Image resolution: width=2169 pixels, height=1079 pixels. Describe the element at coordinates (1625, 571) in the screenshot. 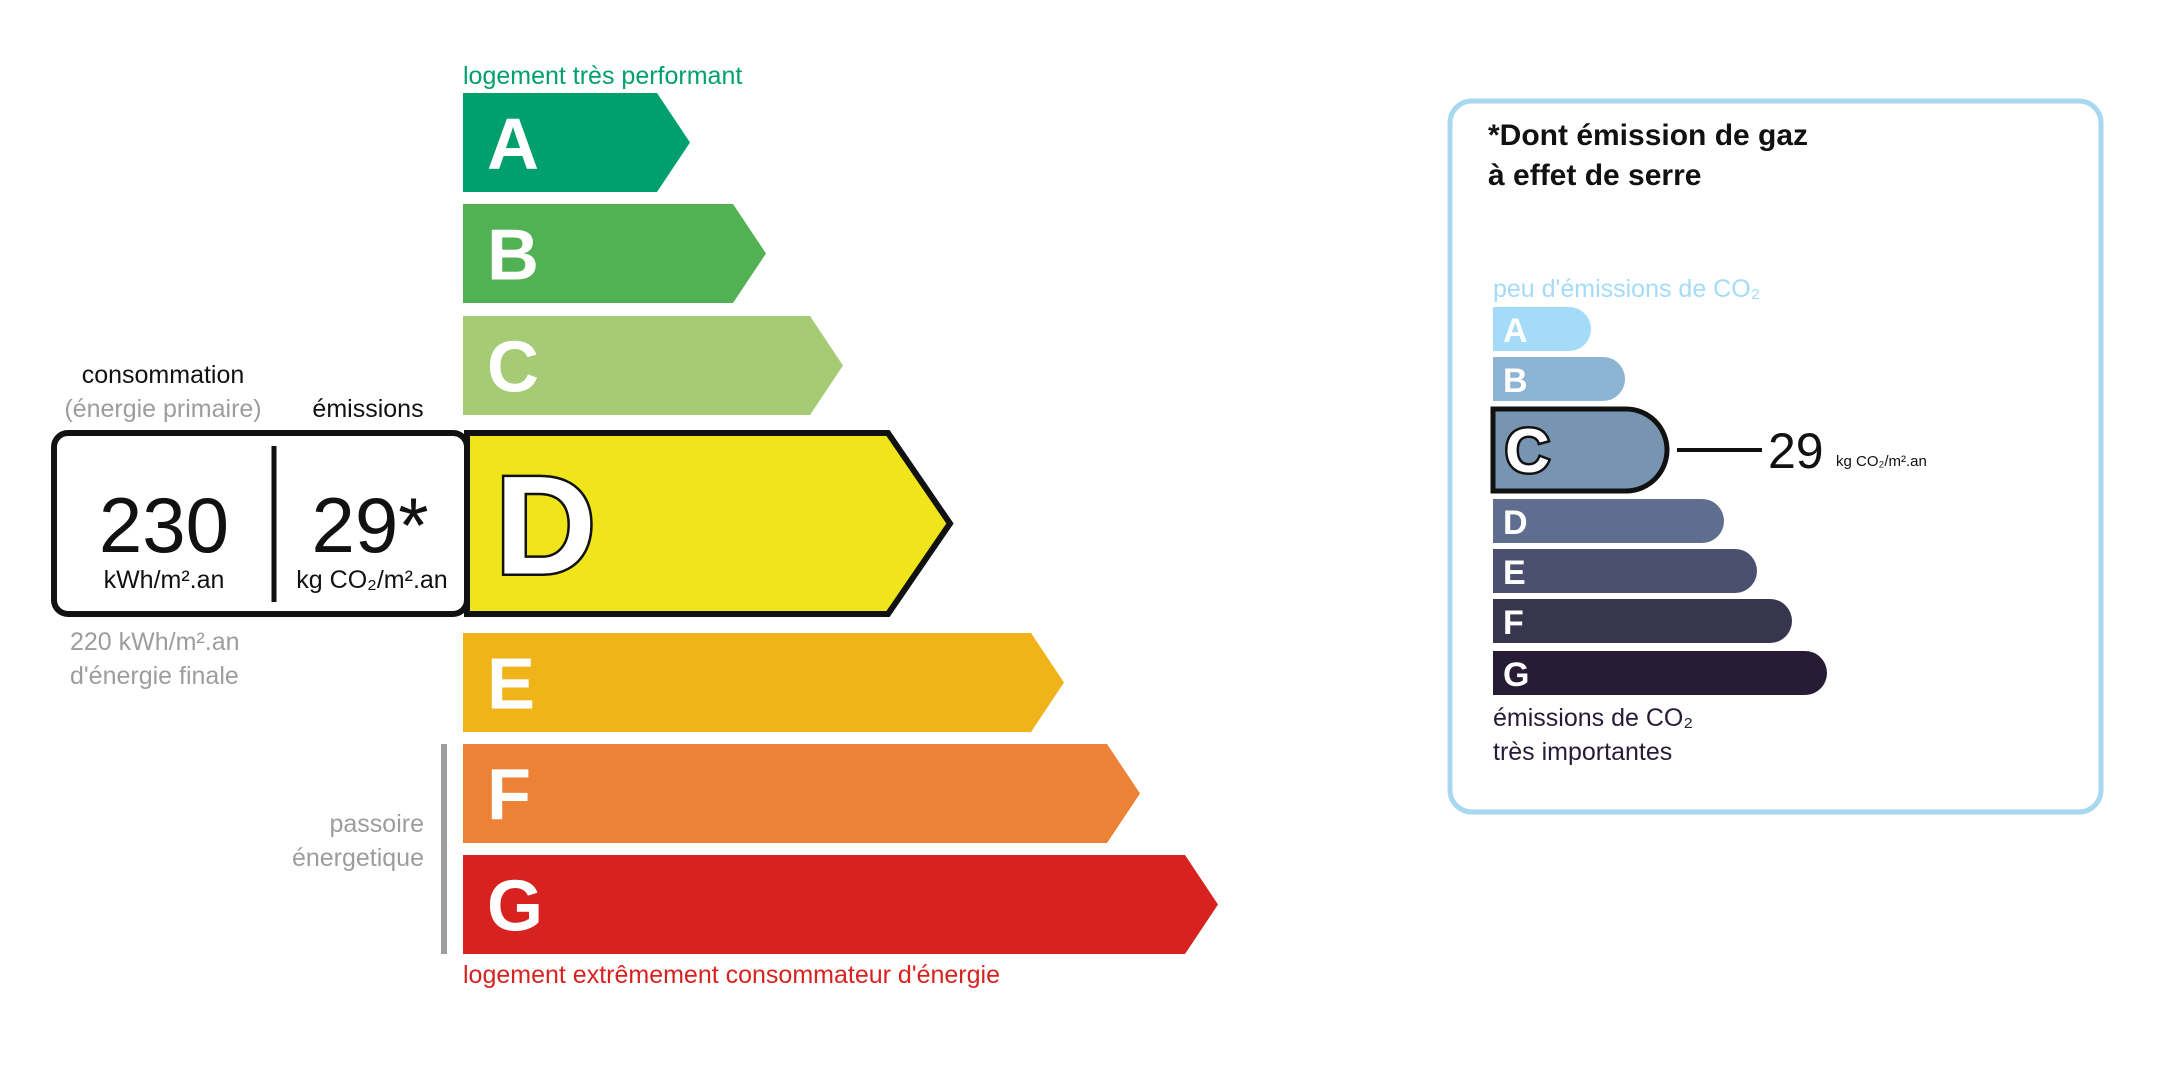

I see `ghg-bar-e` at that location.